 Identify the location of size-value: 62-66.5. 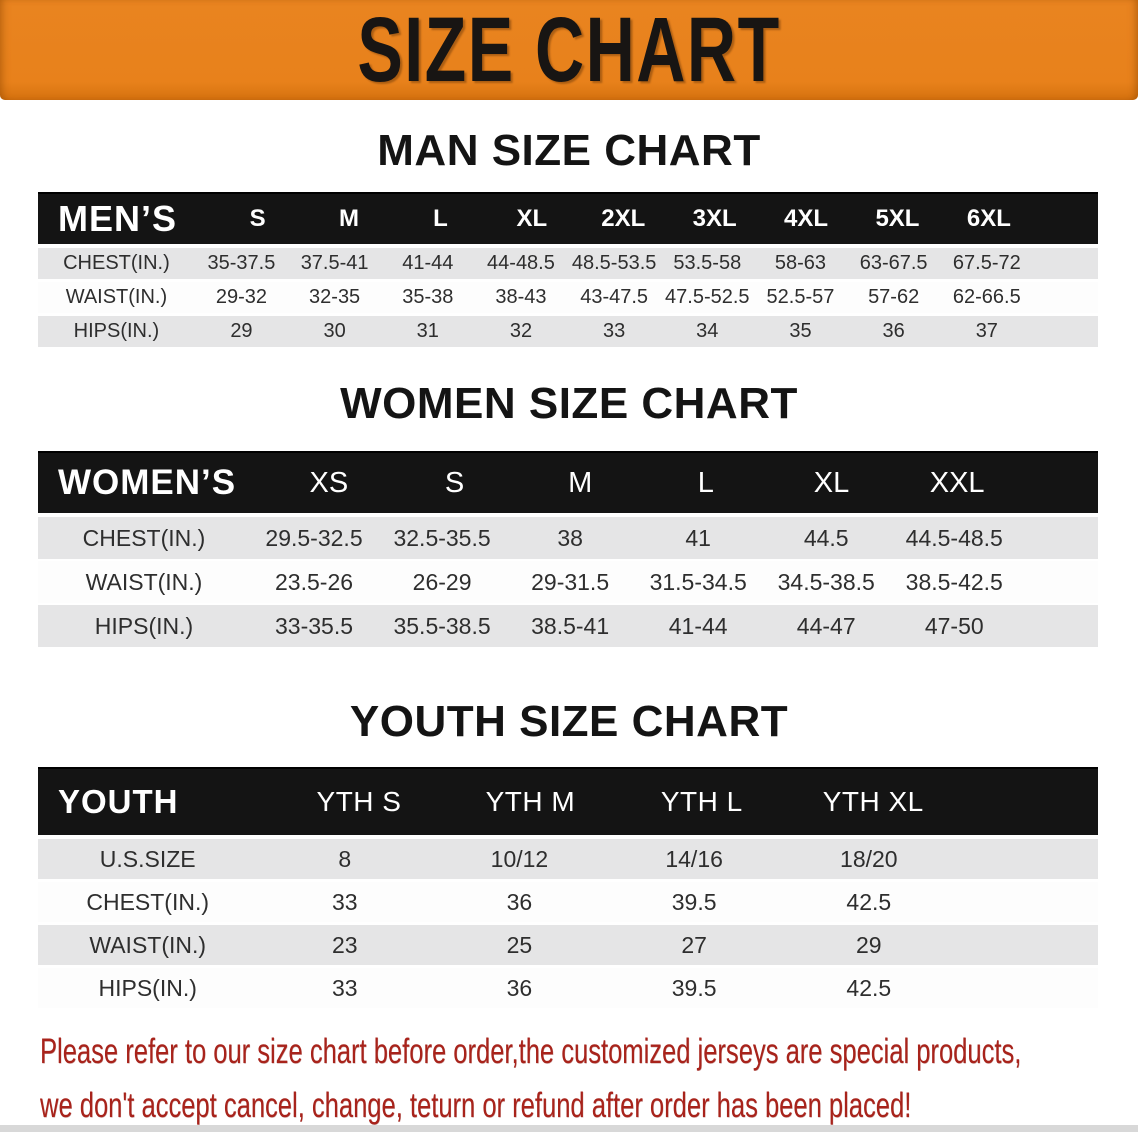
(986, 297).